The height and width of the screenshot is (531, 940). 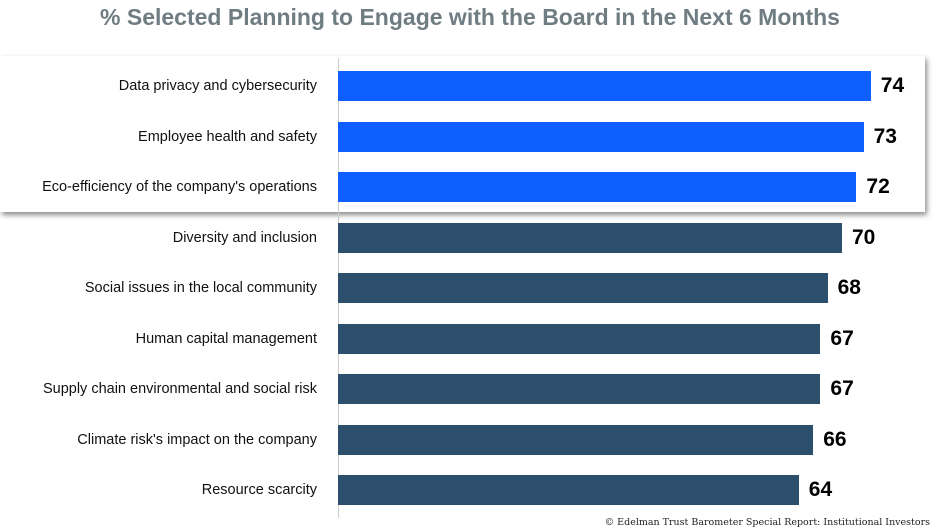 I want to click on value-label: 70, so click(x=864, y=237).